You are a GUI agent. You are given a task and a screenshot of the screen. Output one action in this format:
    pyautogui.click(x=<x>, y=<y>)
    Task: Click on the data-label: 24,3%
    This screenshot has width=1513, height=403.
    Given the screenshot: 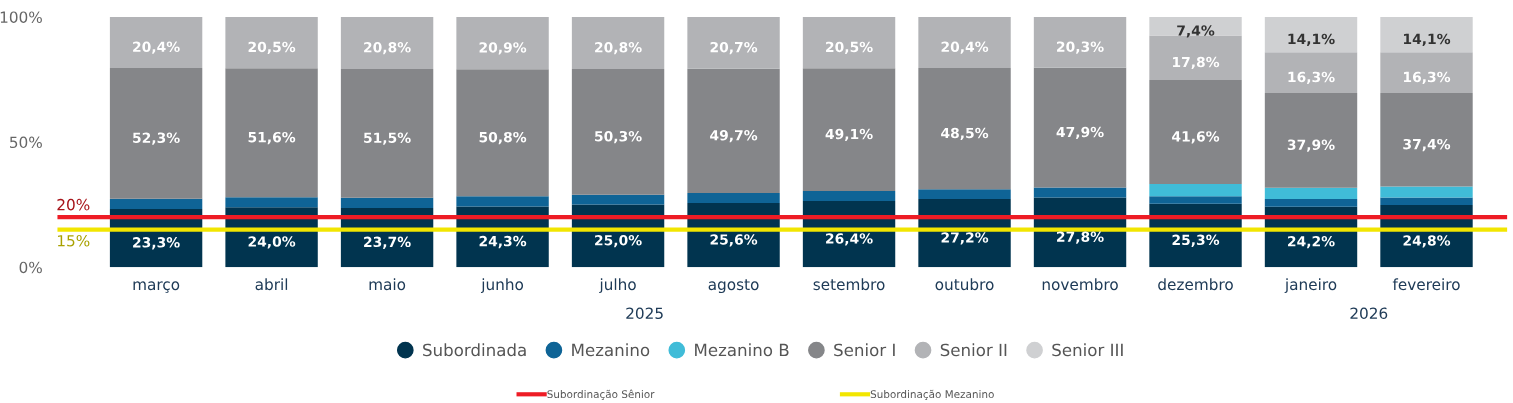 What is the action you would take?
    pyautogui.click(x=503, y=242)
    